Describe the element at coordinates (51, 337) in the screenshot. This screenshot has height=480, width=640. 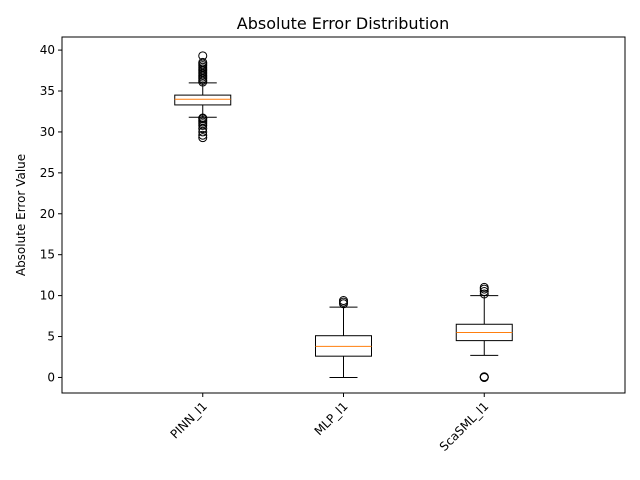
I see `y-tick-label: 5` at that location.